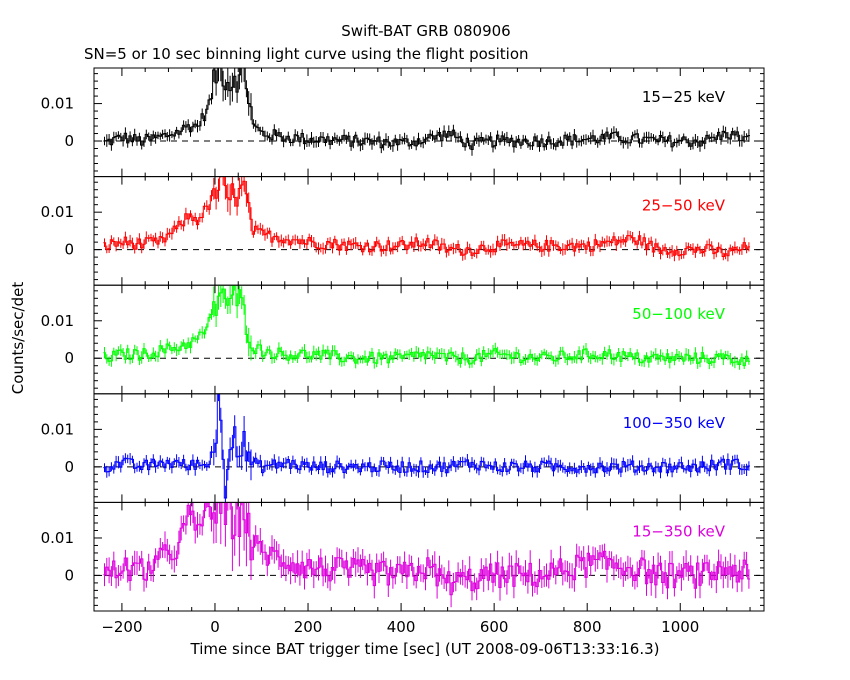  What do you see at coordinates (678, 314) in the screenshot?
I see `band-label: 50−100 keV` at bounding box center [678, 314].